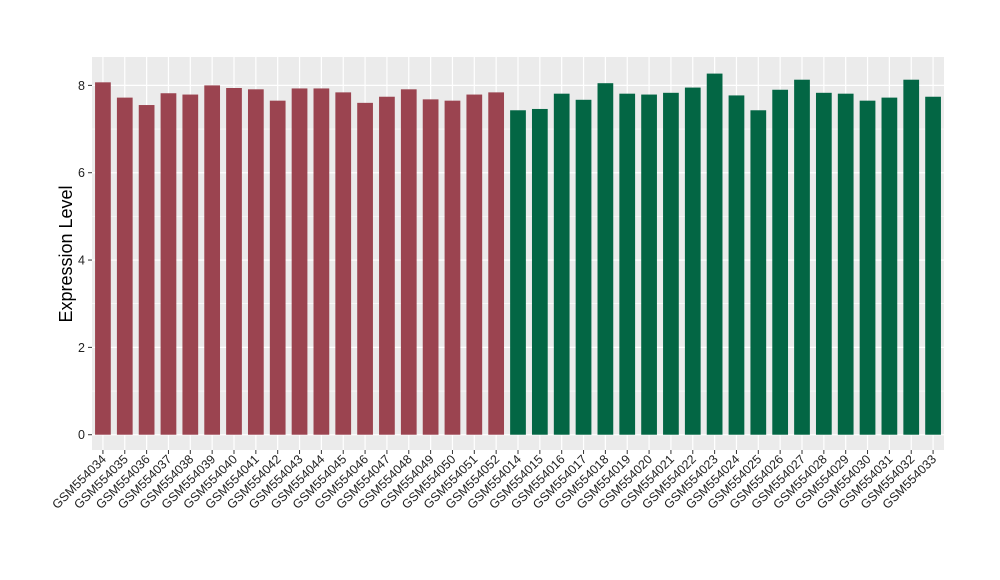  What do you see at coordinates (539, 271) in the screenshot?
I see `bar-GSM554015` at bounding box center [539, 271].